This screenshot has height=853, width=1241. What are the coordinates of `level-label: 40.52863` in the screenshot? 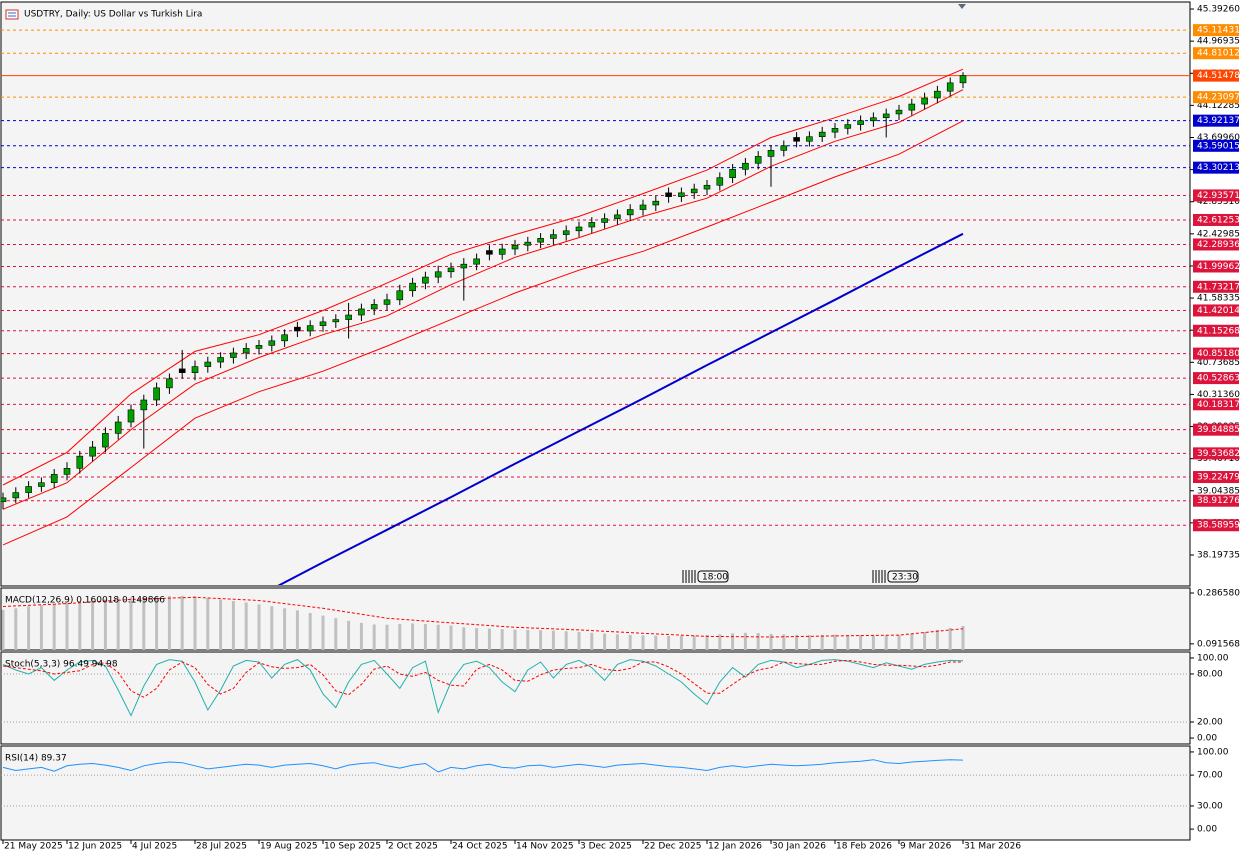 It's located at (1218, 379).